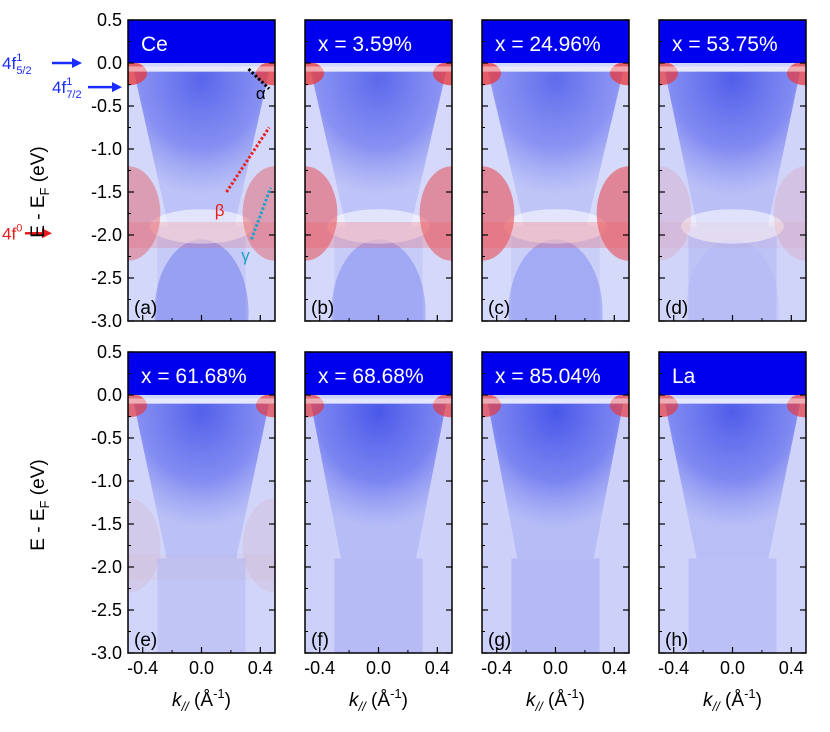 The image size is (830, 732). What do you see at coordinates (676, 308) in the screenshot?
I see `panel-letter: (d)` at bounding box center [676, 308].